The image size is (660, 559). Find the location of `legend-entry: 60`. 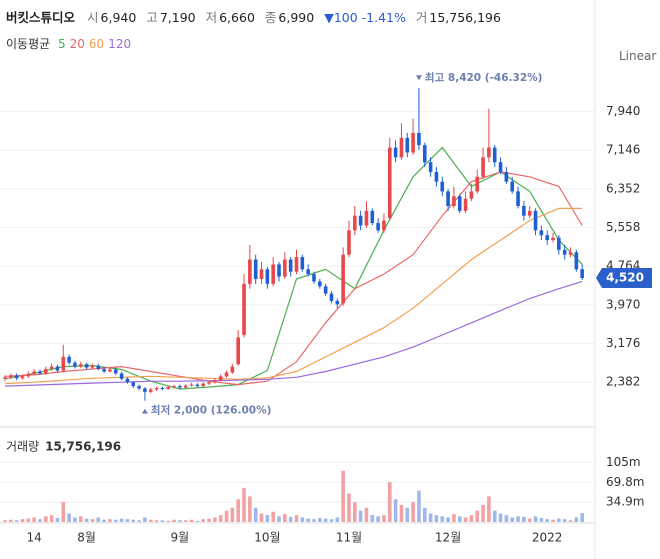

legend-entry: 60 is located at coordinates (96, 44).